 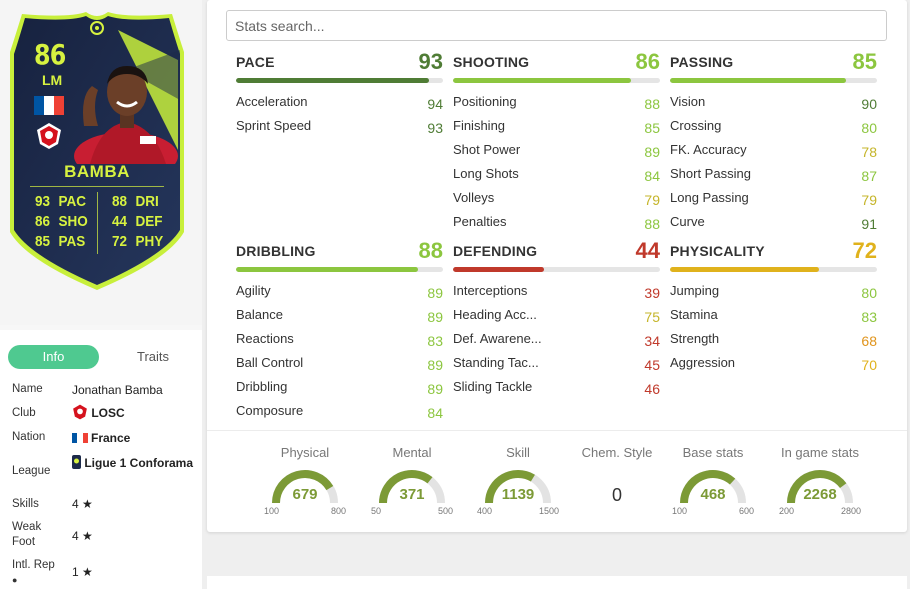 I want to click on stat-row: Reactions 83, so click(x=339, y=341).